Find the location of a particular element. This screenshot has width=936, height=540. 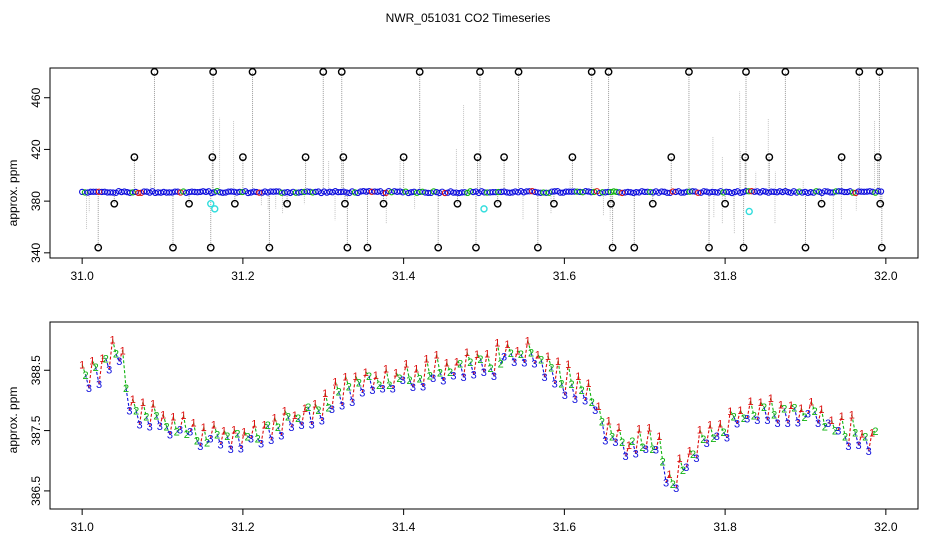

x-tick-label: 31.6 is located at coordinates (565, 527).